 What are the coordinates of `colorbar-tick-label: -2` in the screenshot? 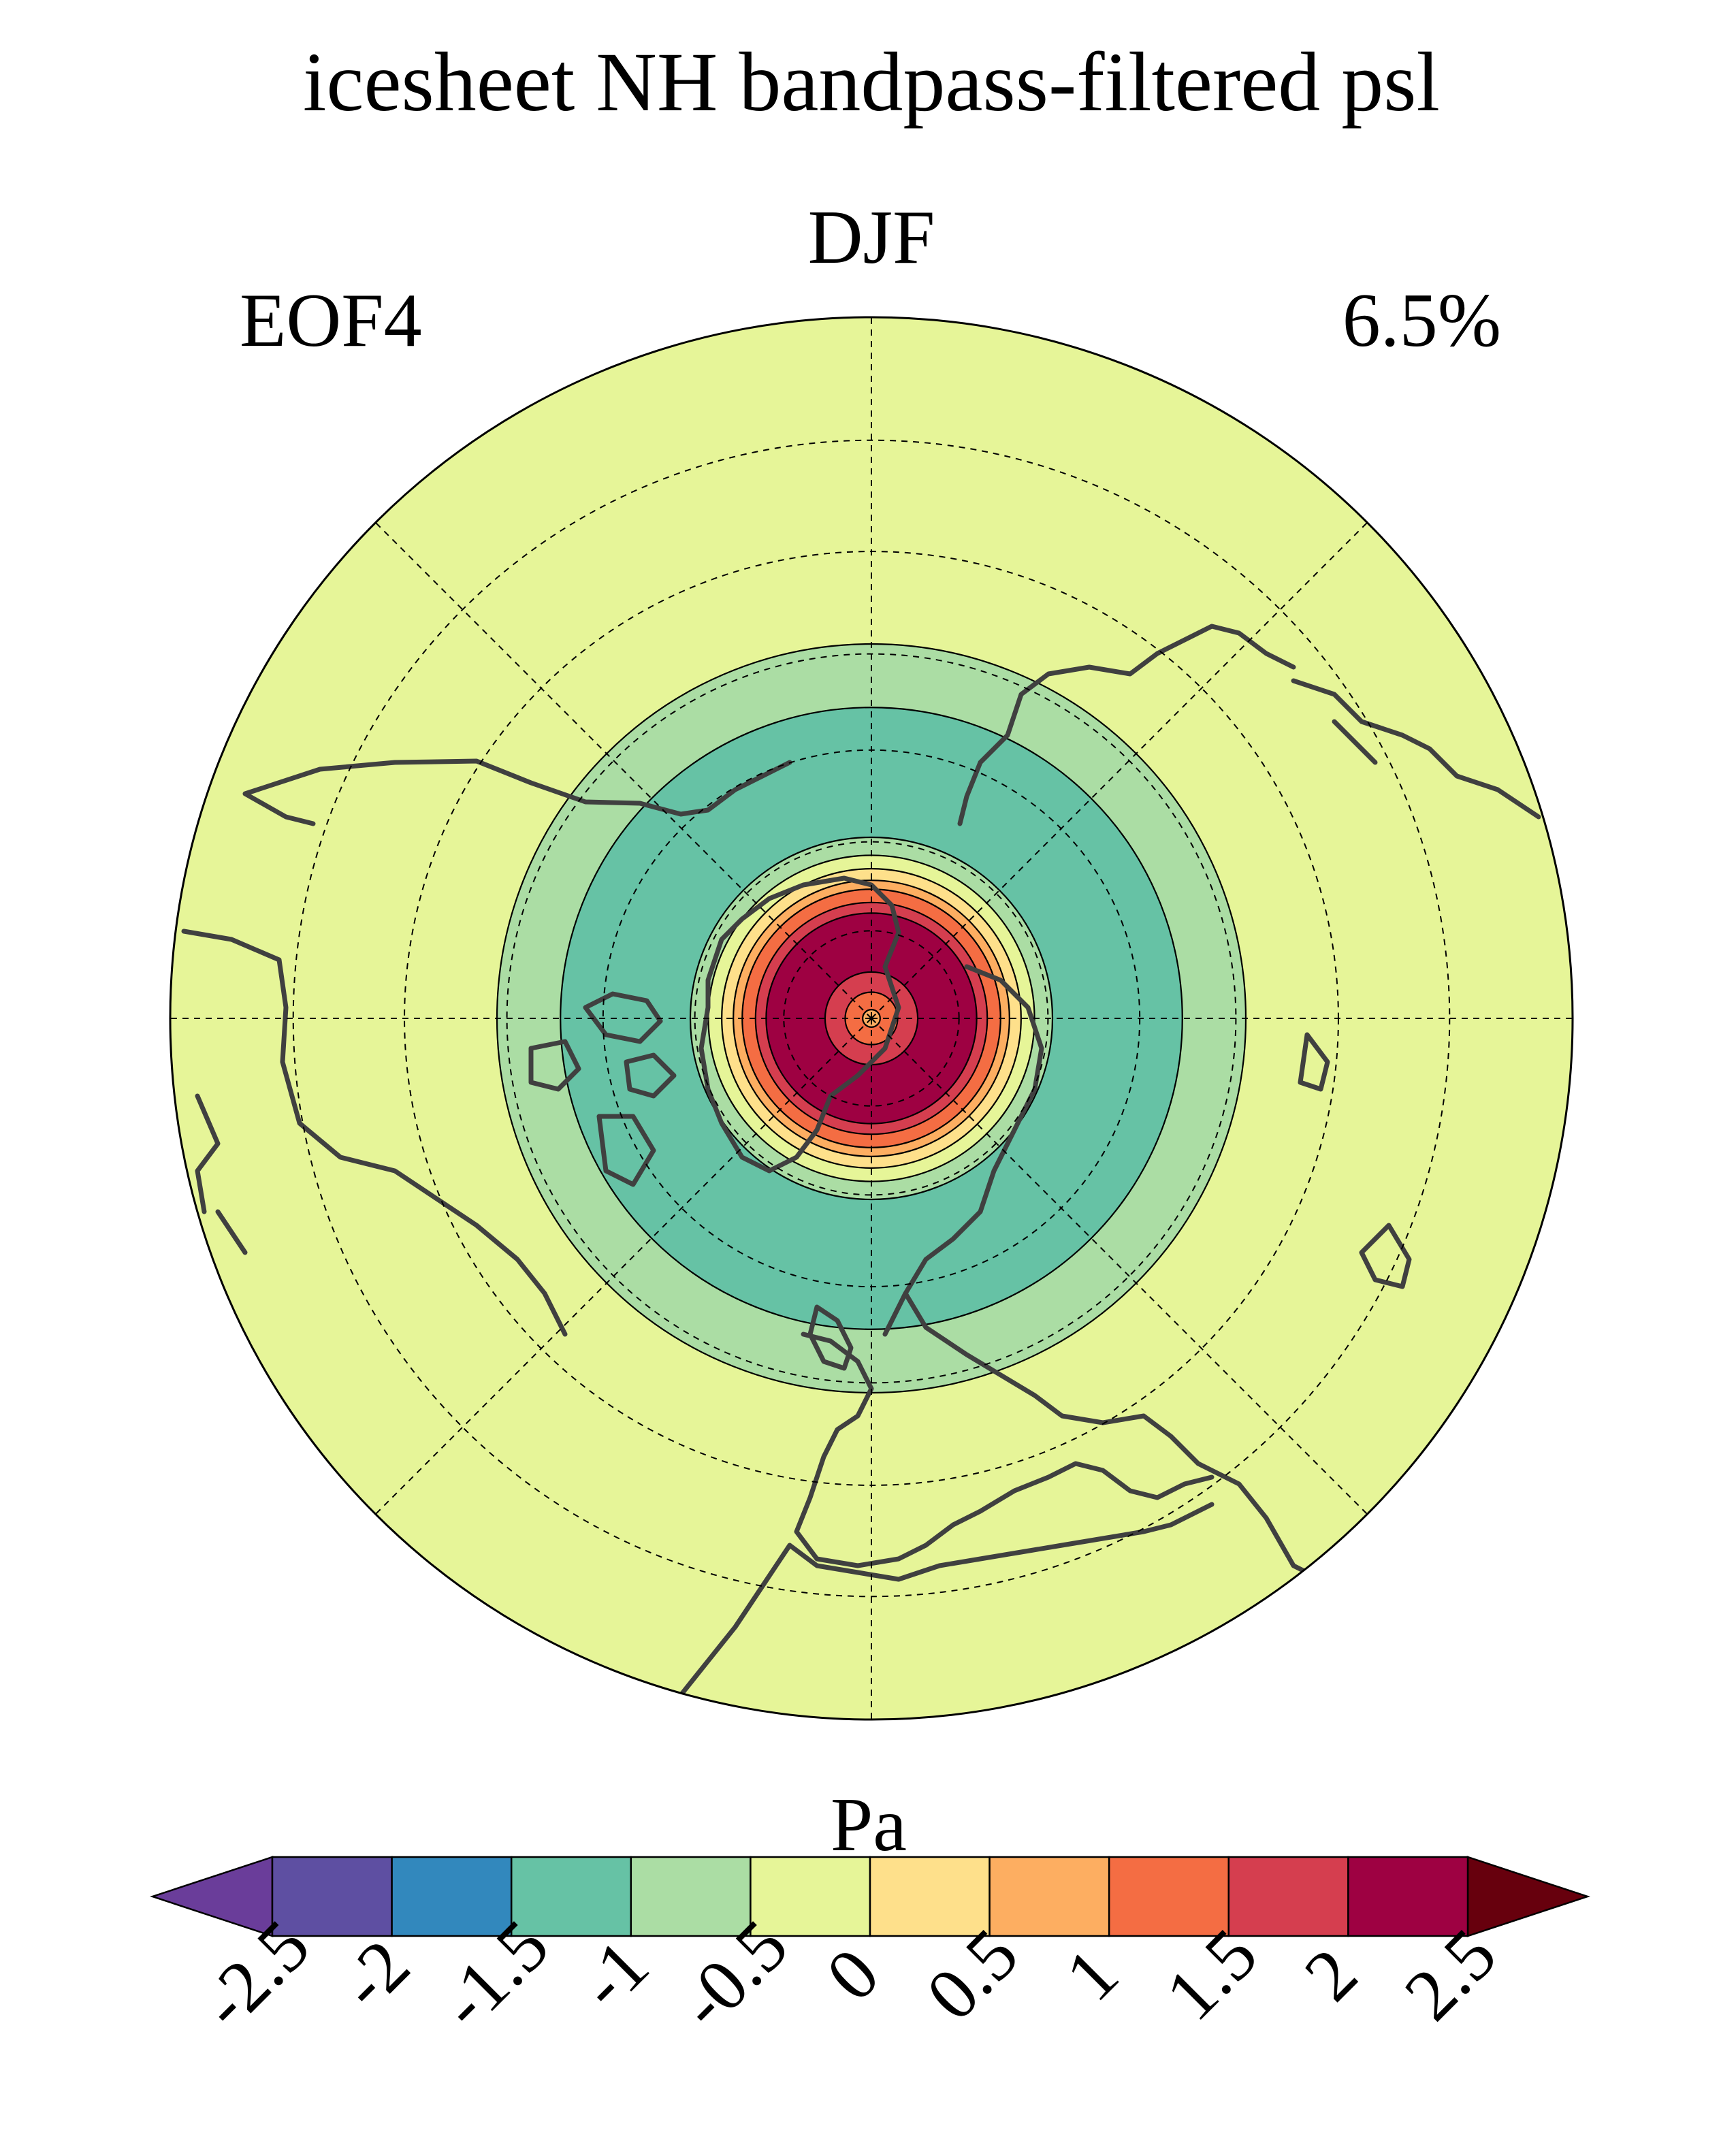 It's located at (375, 1974).